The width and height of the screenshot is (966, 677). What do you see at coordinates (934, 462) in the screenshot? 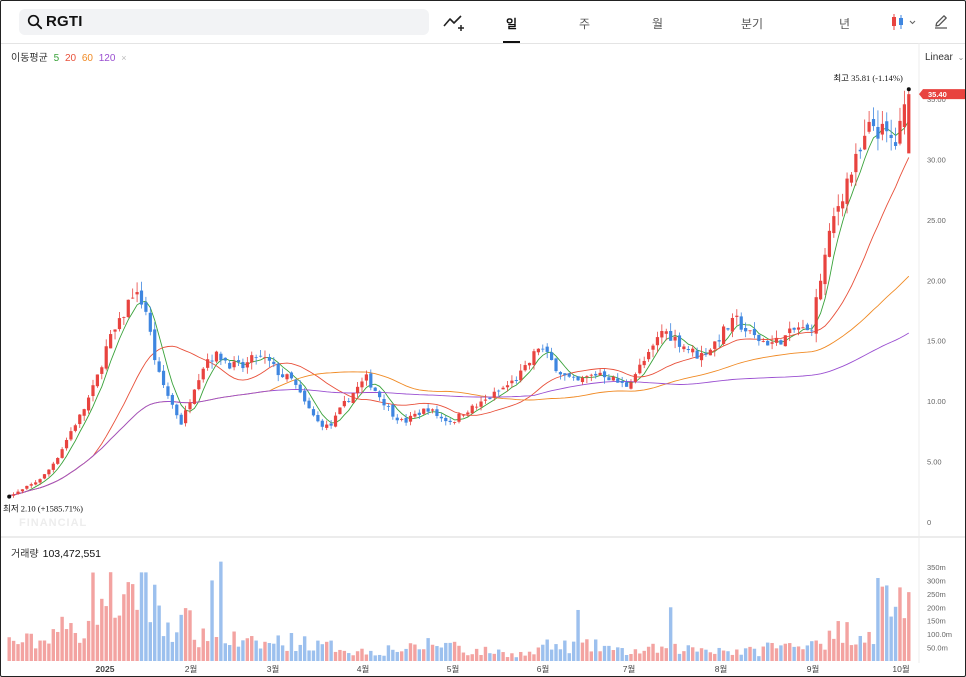
I see `price-tick-label: 5.00` at bounding box center [934, 462].